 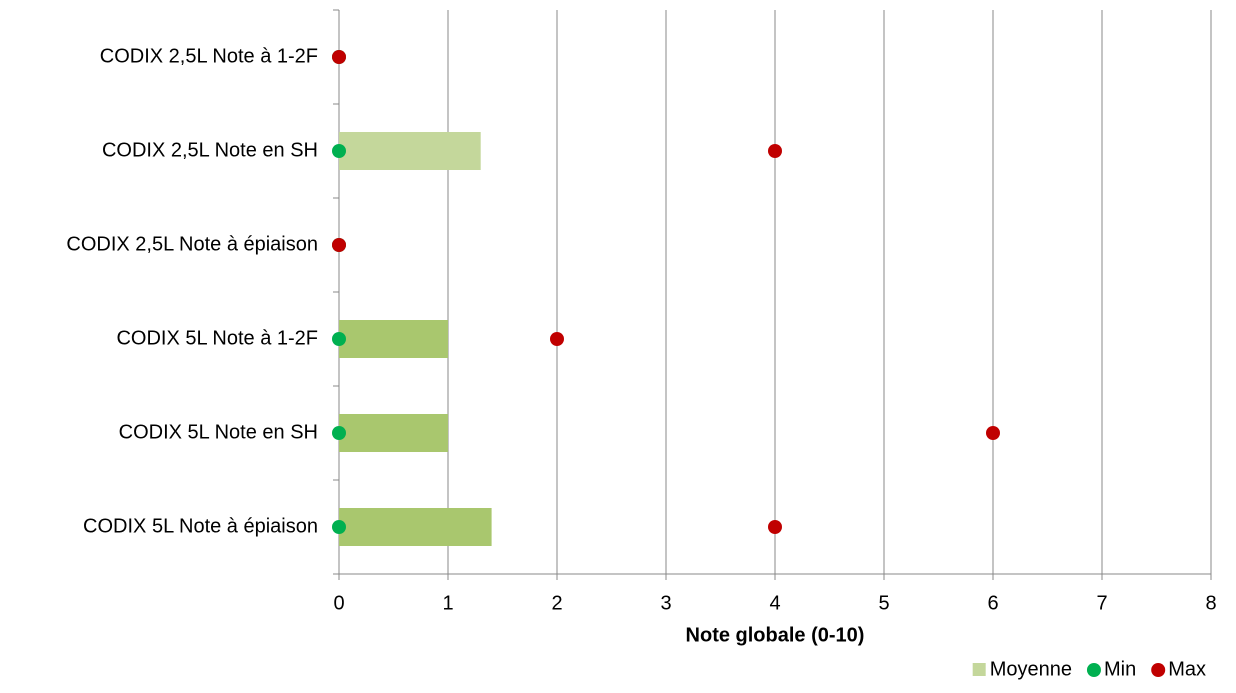 I want to click on x-tick-label: 6, so click(x=992, y=603).